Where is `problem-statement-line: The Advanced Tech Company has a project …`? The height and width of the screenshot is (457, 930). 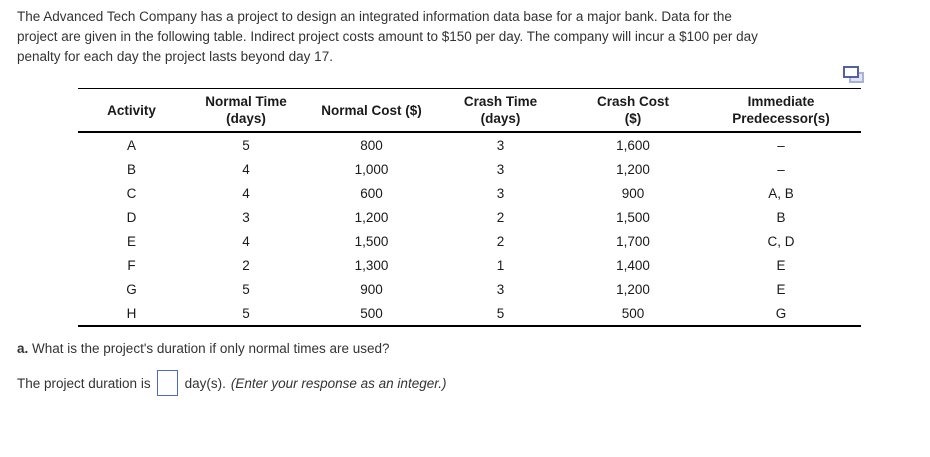 problem-statement-line: The Advanced Tech Company has a project … is located at coordinates (374, 16).